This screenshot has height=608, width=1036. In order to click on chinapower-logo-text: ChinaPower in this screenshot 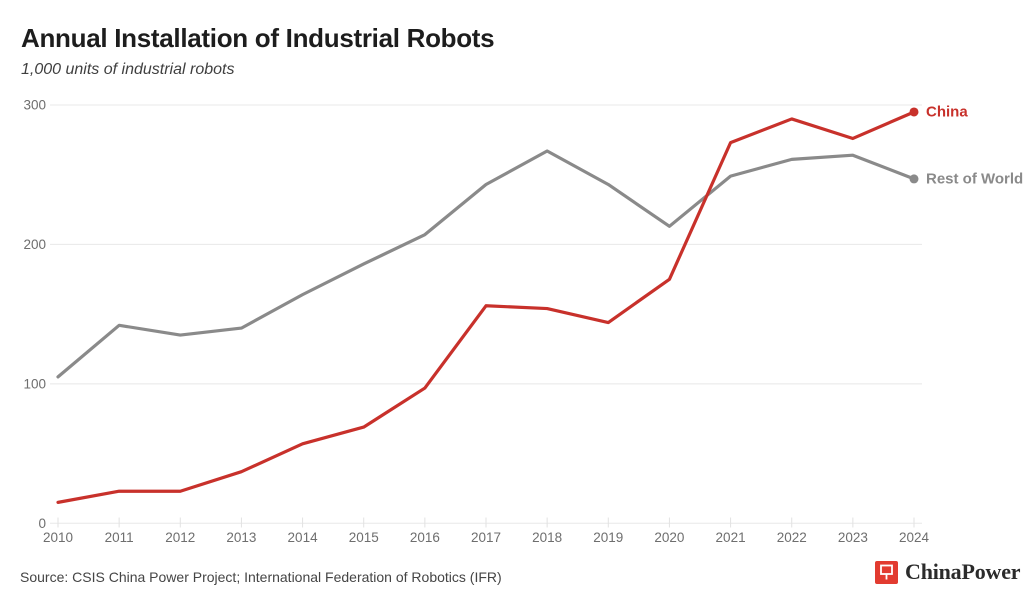, I will do `click(963, 571)`.